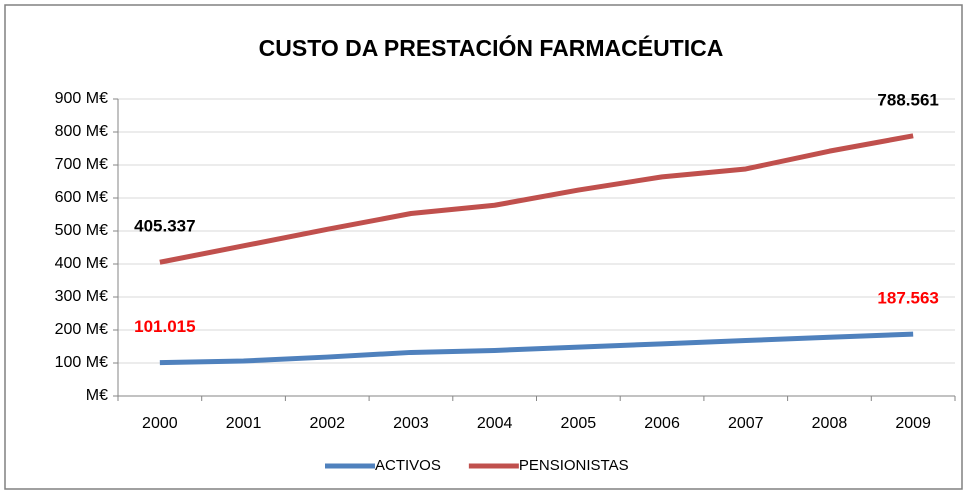 The width and height of the screenshot is (968, 494). I want to click on legend-label: ACTIVOS, so click(408, 465).